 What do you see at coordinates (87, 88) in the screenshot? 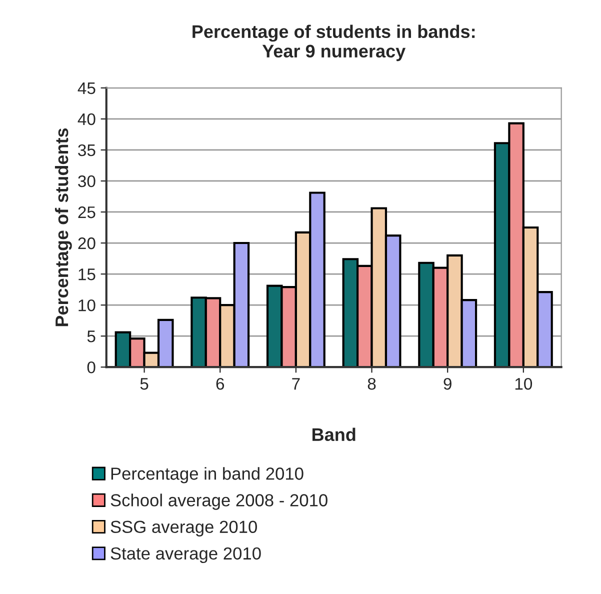
I see `y-tick-label: 45` at bounding box center [87, 88].